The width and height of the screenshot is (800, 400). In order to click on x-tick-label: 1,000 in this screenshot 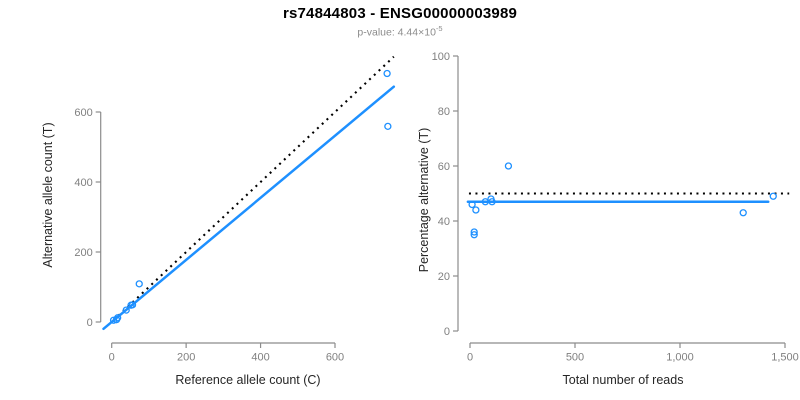, I will do `click(680, 358)`.